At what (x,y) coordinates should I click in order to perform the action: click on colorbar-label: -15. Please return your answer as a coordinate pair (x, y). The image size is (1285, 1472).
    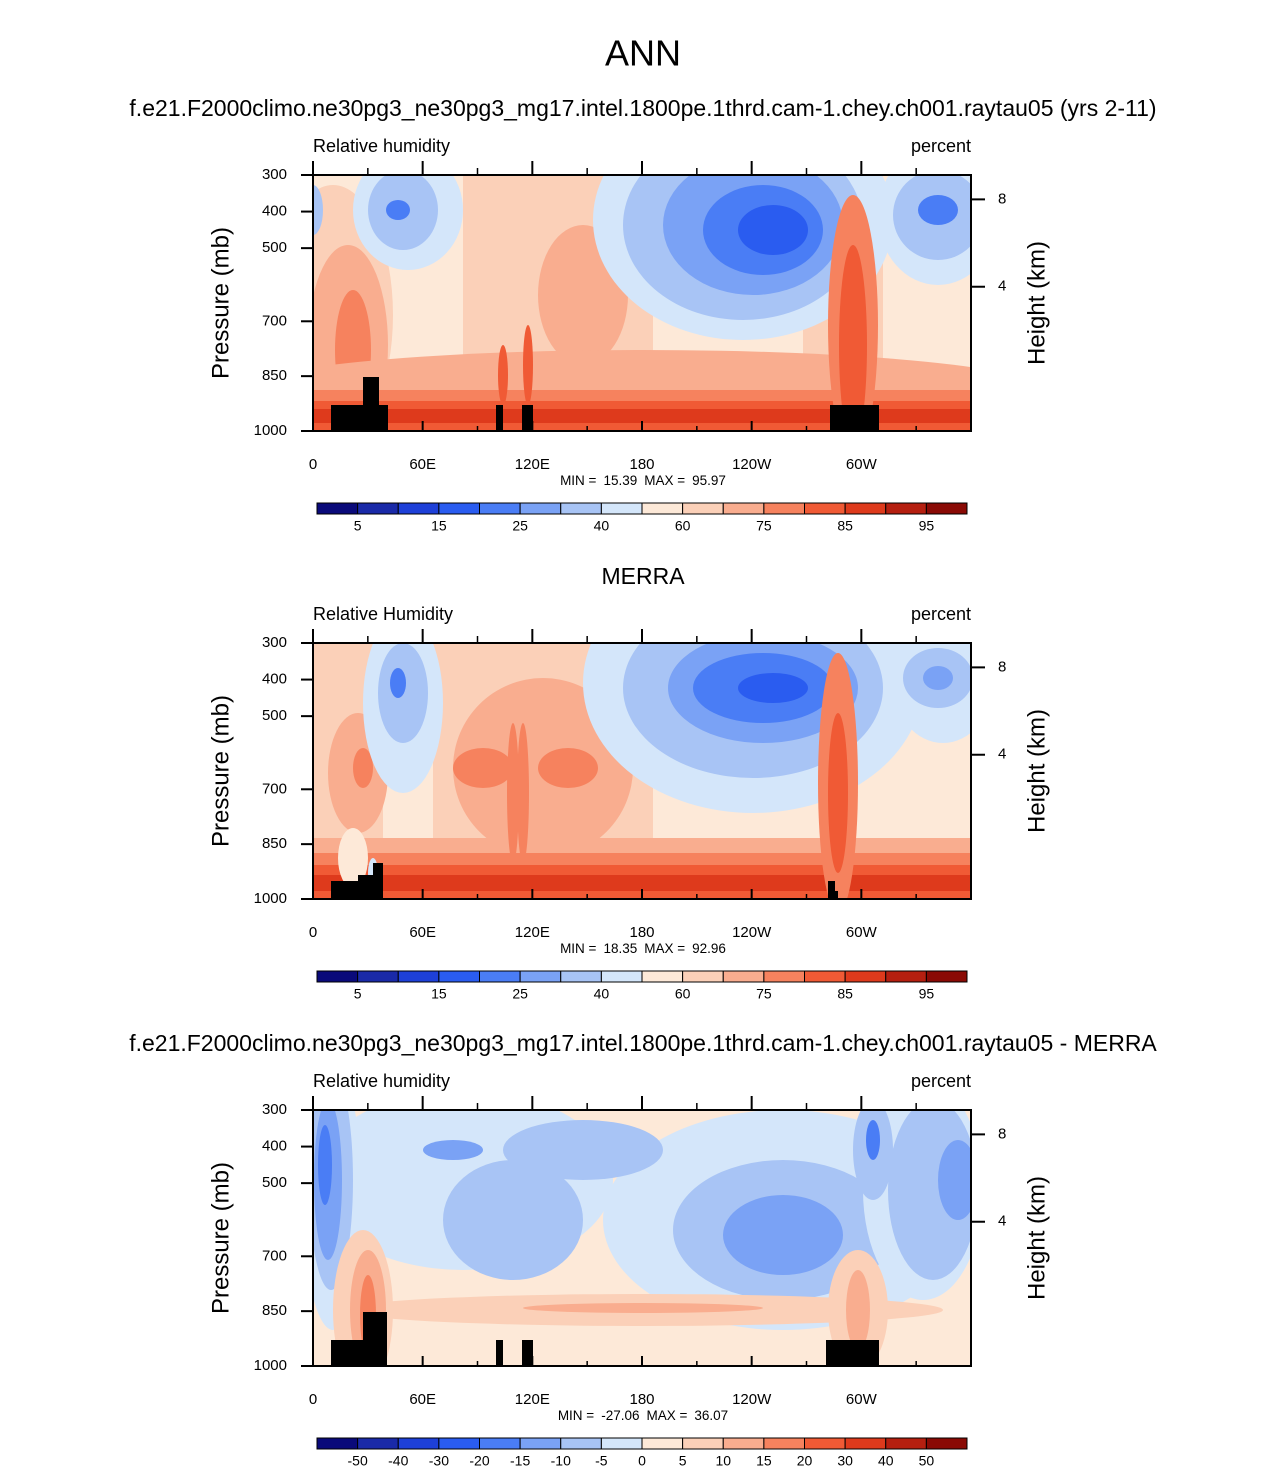
    Looking at the image, I should click on (520, 1461).